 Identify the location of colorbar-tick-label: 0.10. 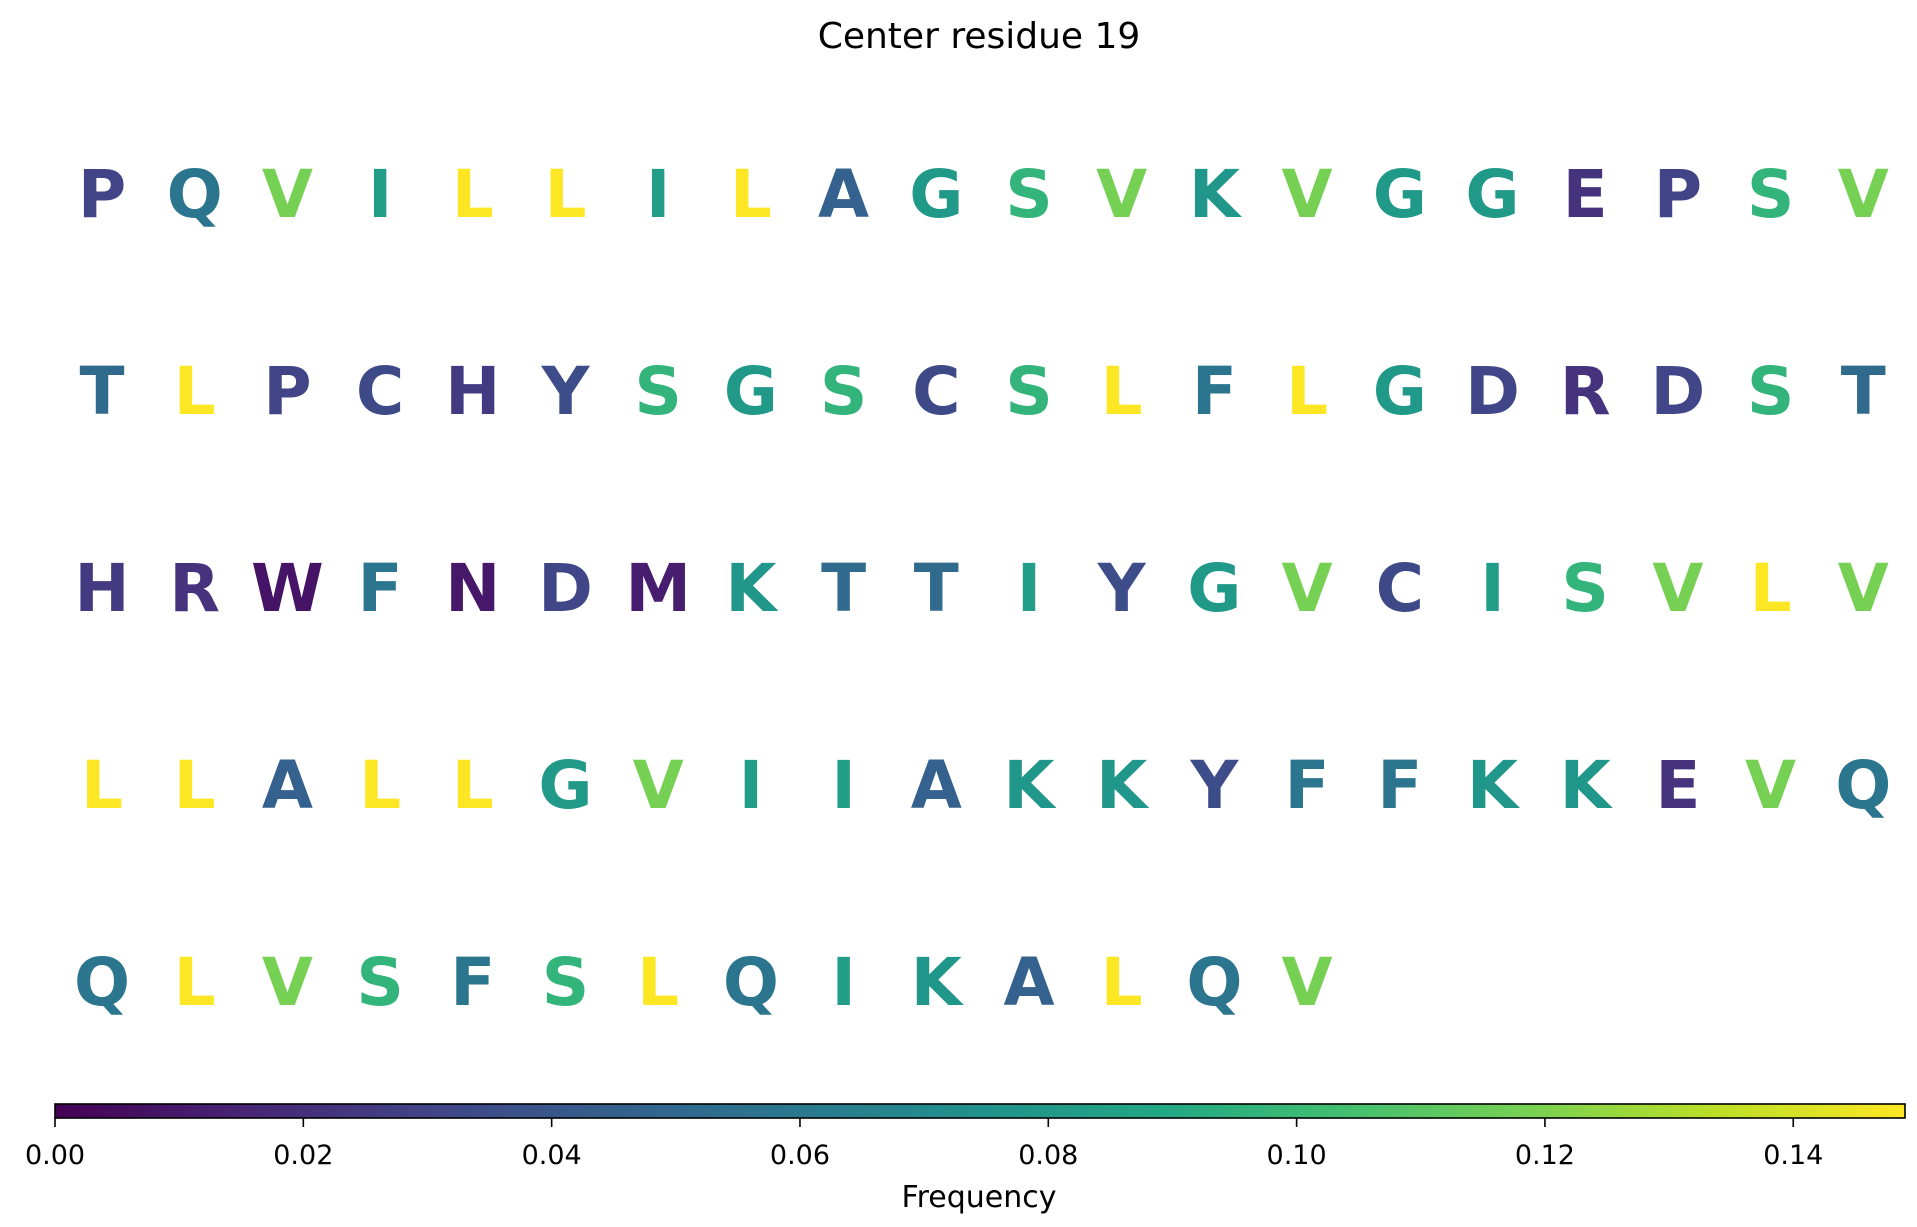
(1297, 1155).